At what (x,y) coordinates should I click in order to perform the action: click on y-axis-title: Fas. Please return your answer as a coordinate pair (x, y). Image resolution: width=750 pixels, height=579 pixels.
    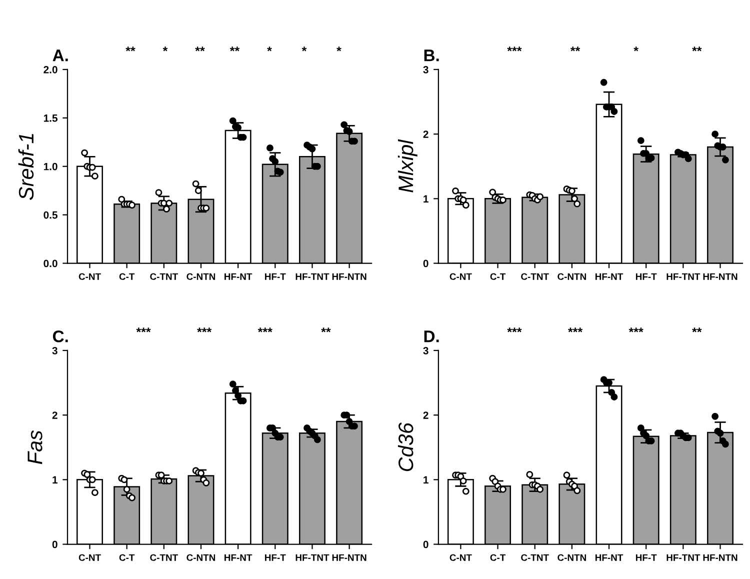
    Looking at the image, I should click on (35, 447).